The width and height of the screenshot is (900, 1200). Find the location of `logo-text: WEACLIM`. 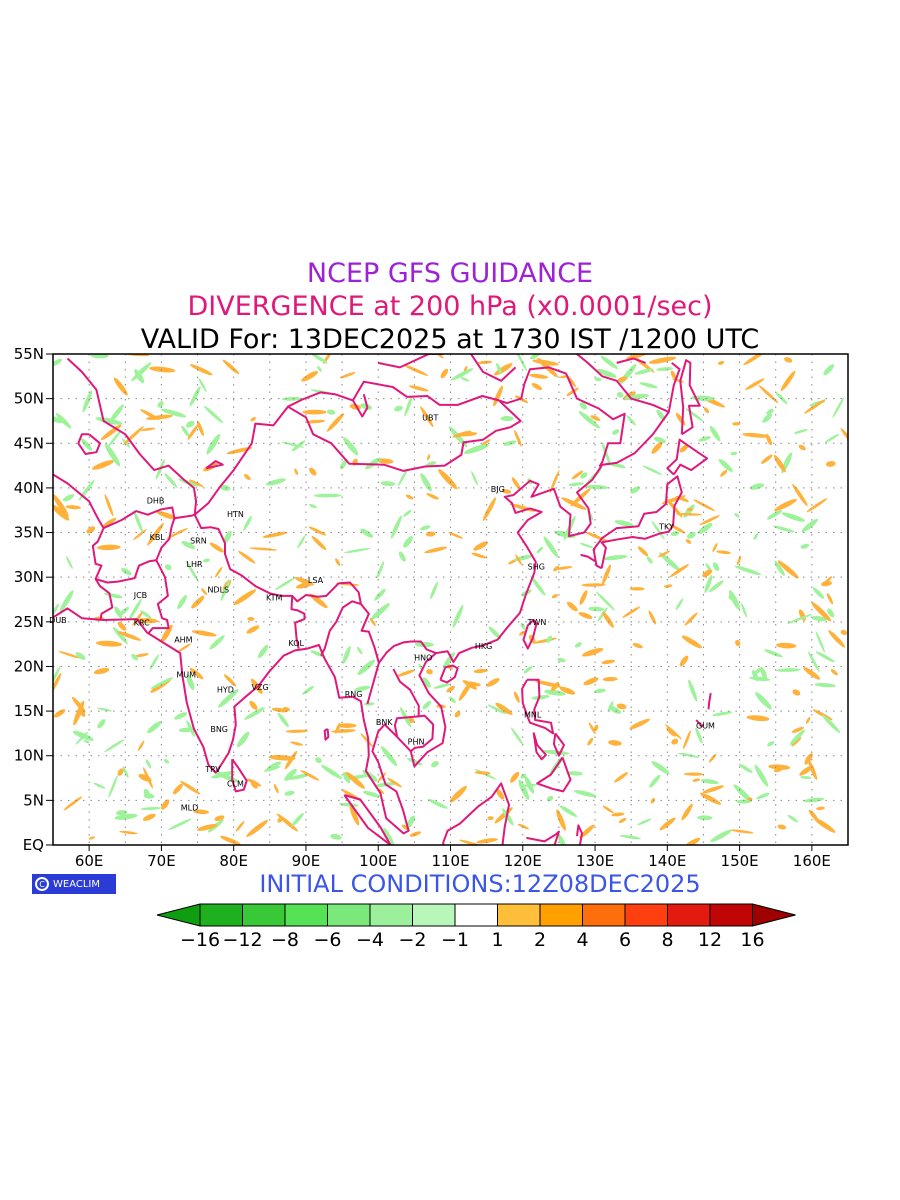

logo-text: WEACLIM is located at coordinates (77, 884).